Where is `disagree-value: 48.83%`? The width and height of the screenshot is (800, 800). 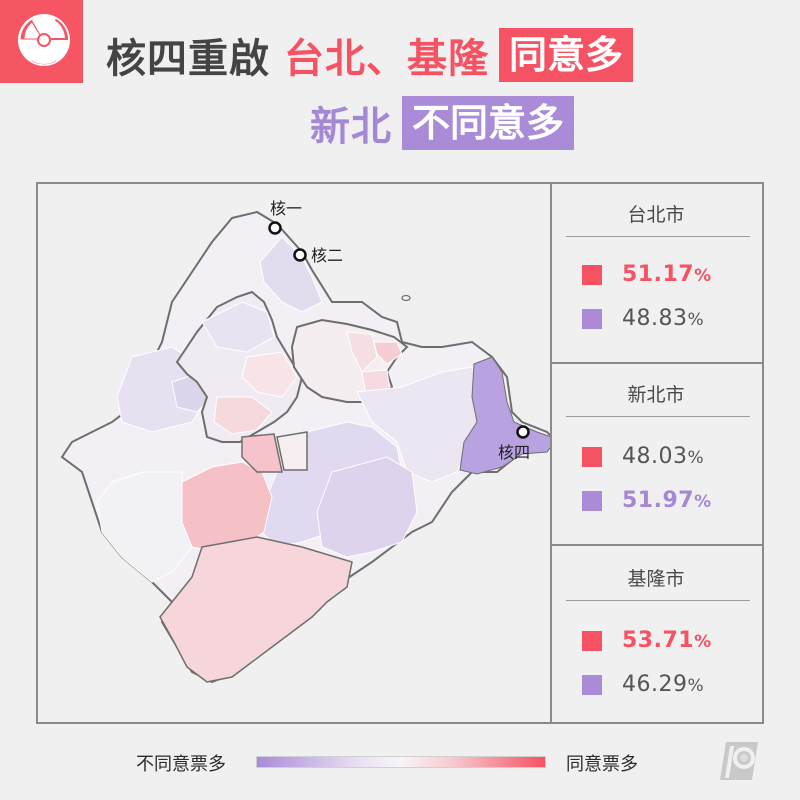
disagree-value: 48.83% is located at coordinates (663, 318).